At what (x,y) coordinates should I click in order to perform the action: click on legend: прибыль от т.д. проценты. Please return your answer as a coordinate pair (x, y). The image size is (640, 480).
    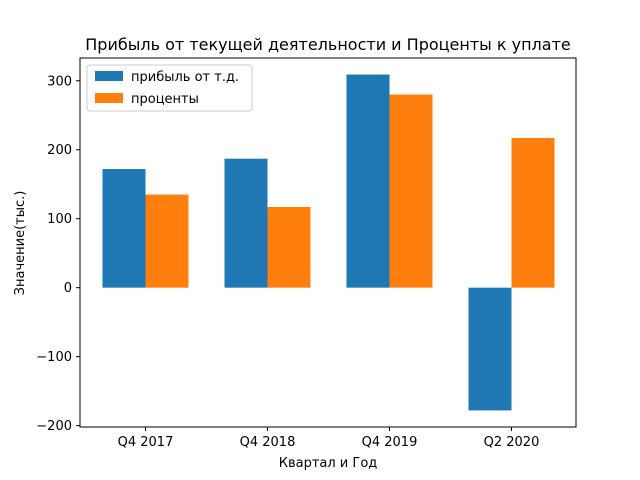
    Looking at the image, I should click on (169, 88).